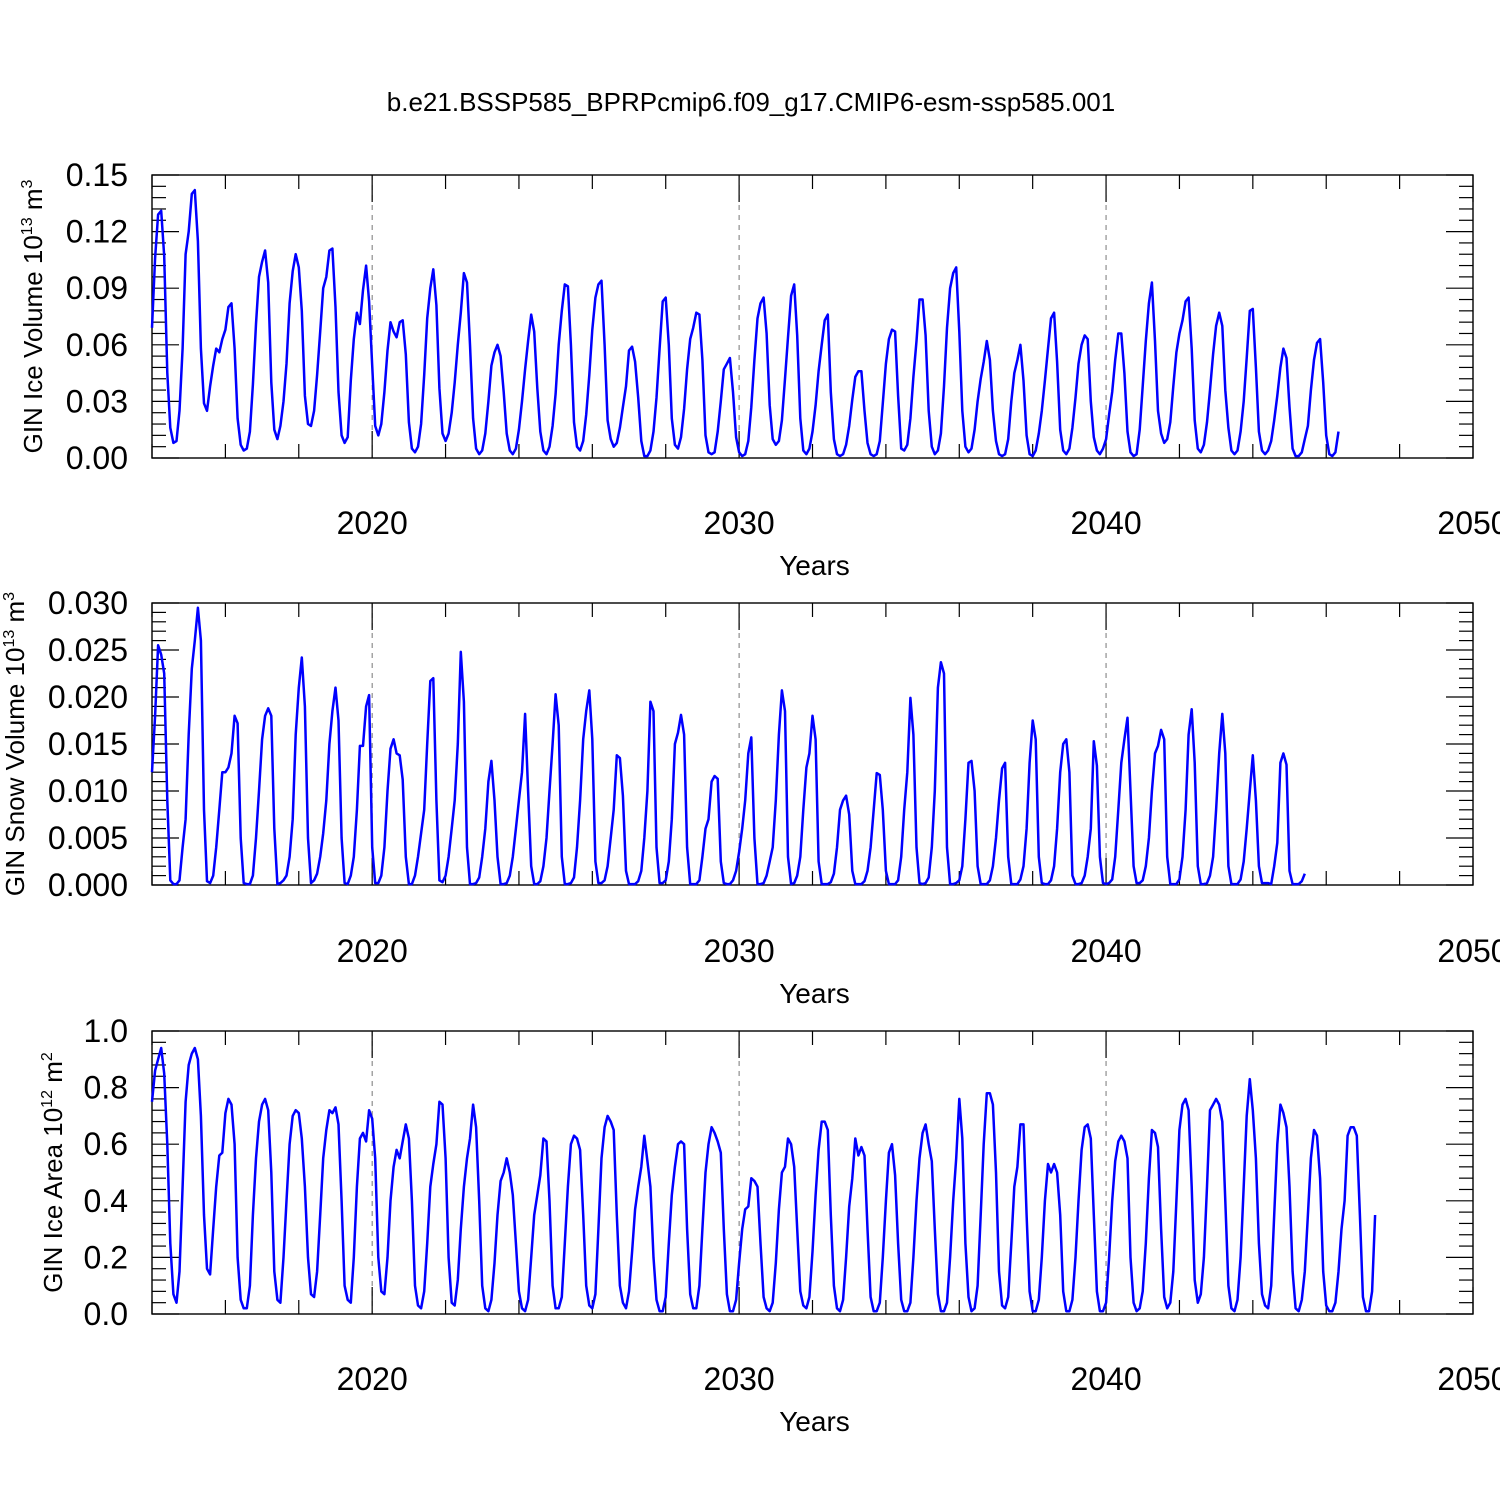 The width and height of the screenshot is (1500, 1500). Describe the element at coordinates (97, 288) in the screenshot. I see `y-tick-label: 0.09` at that location.